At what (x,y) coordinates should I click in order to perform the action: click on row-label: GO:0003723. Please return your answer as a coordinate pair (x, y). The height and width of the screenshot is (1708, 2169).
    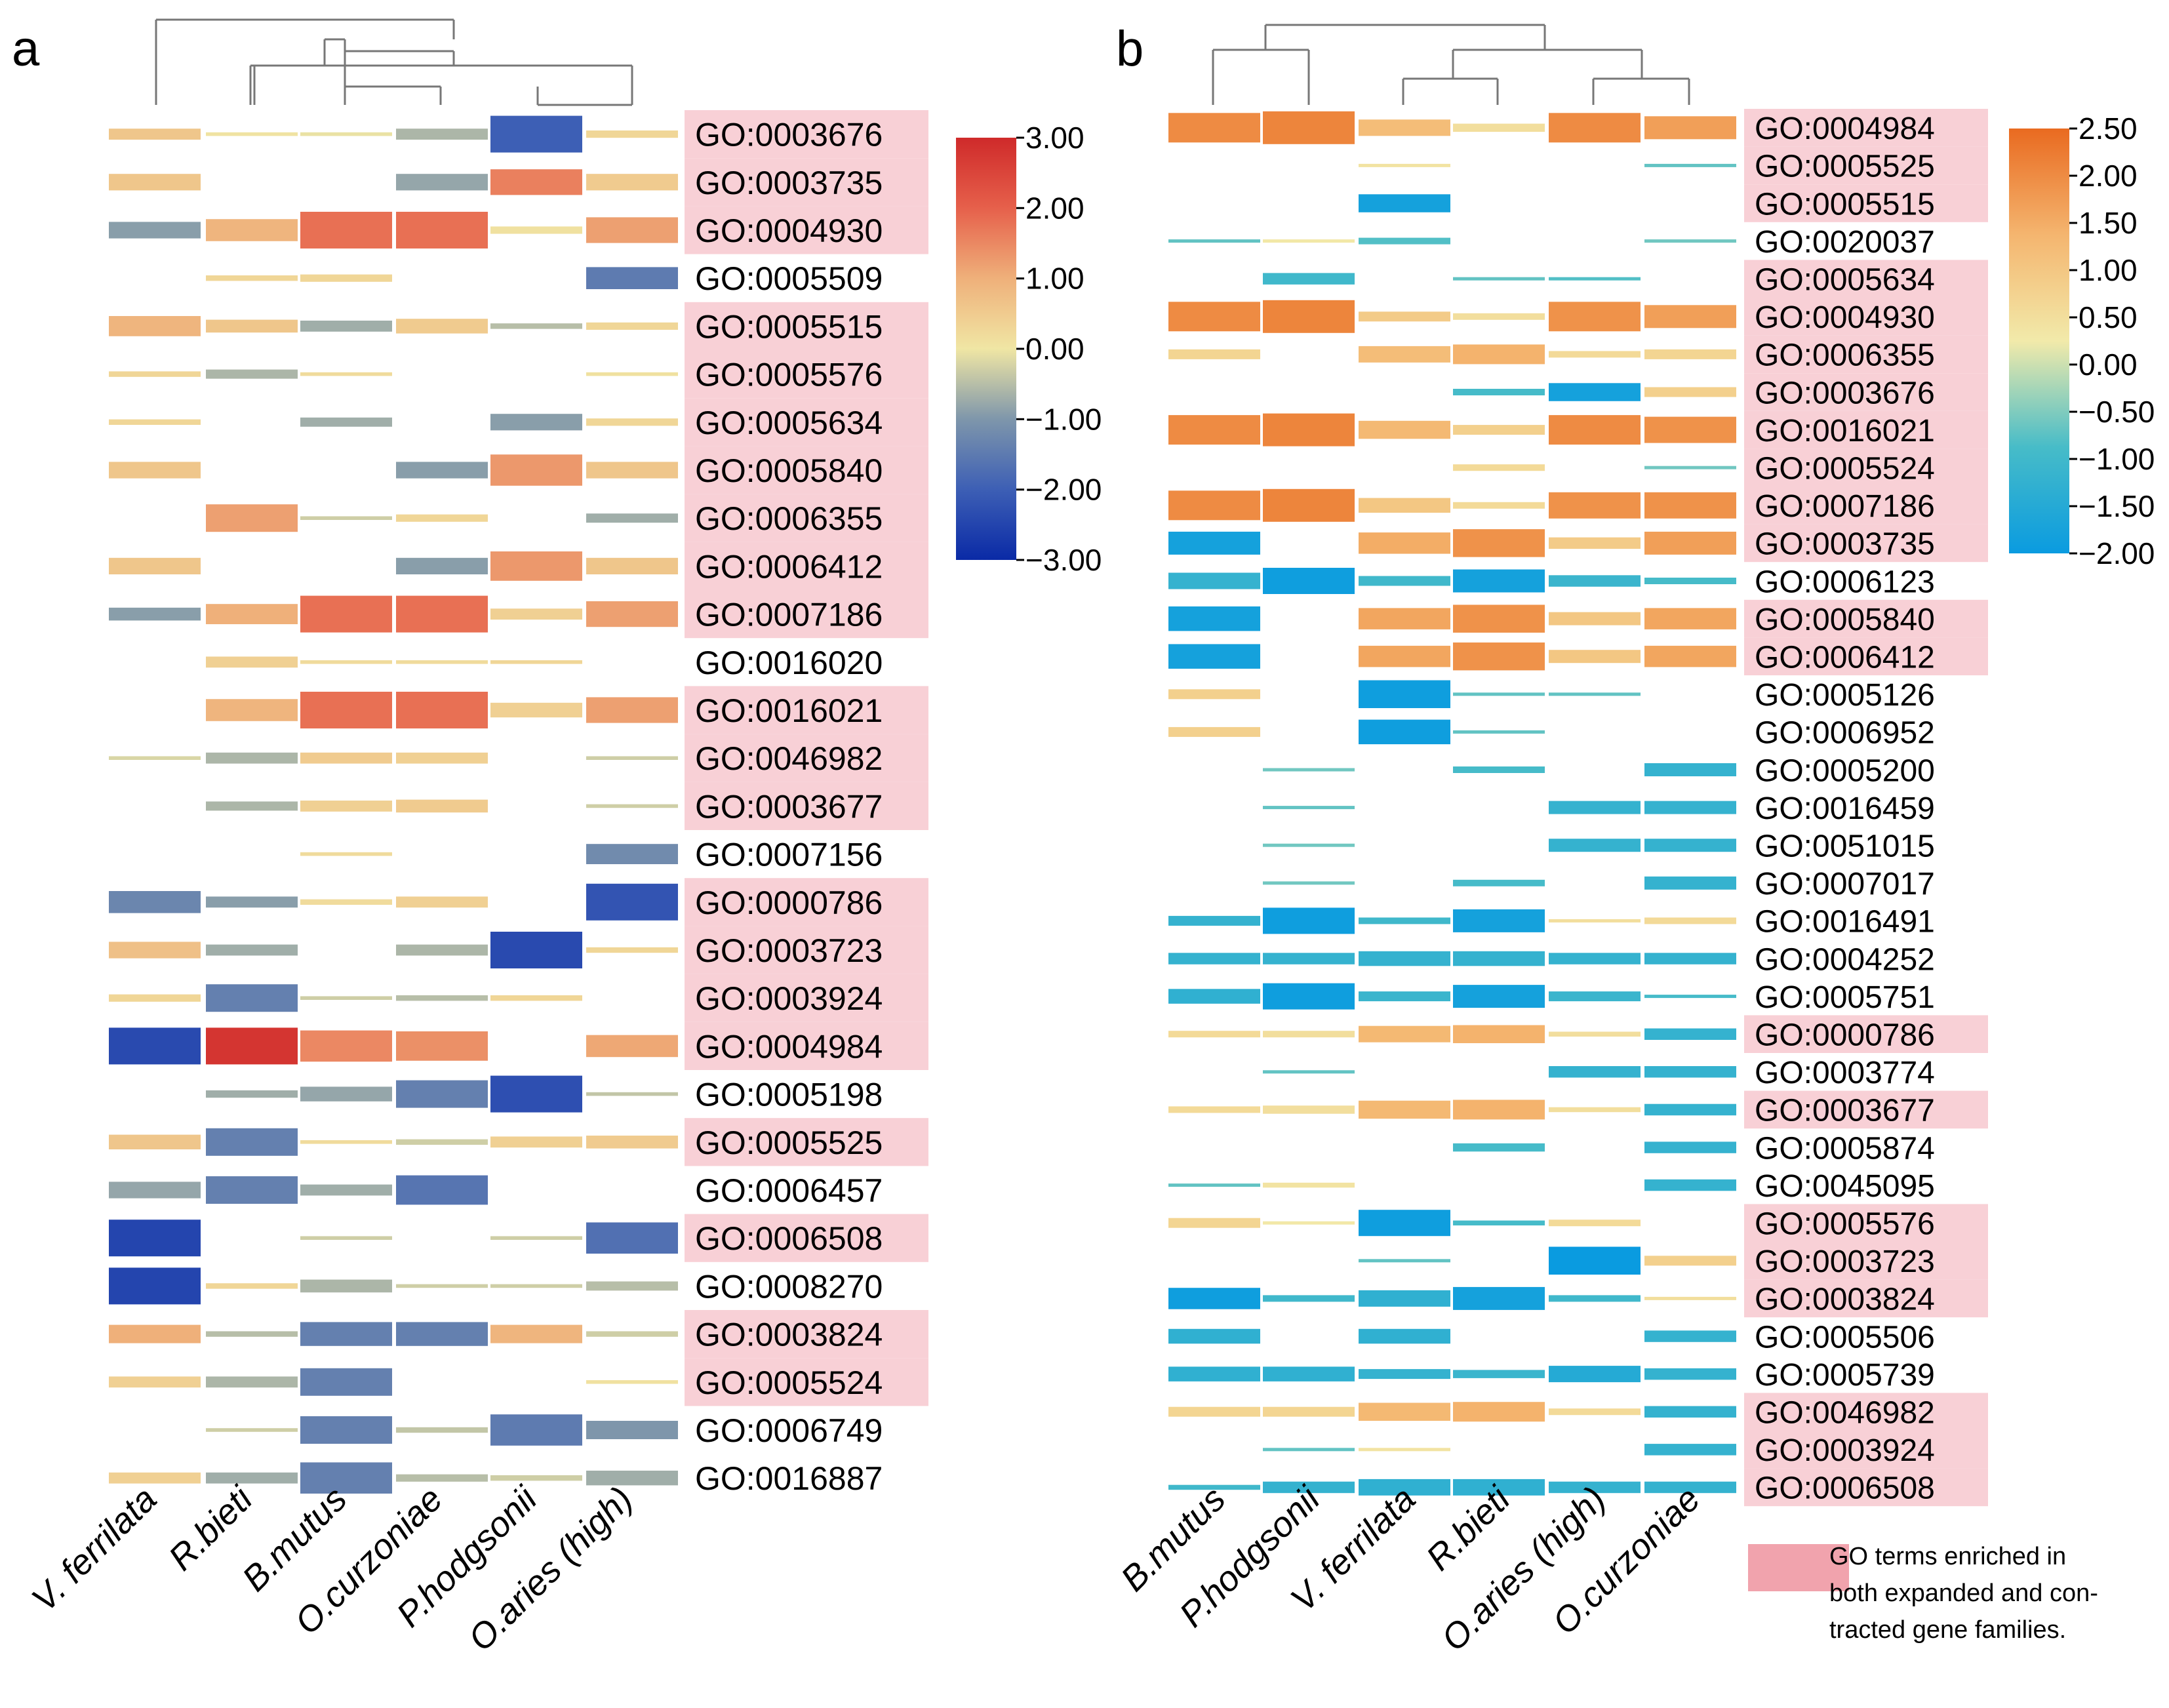
    Looking at the image, I should click on (1845, 1261).